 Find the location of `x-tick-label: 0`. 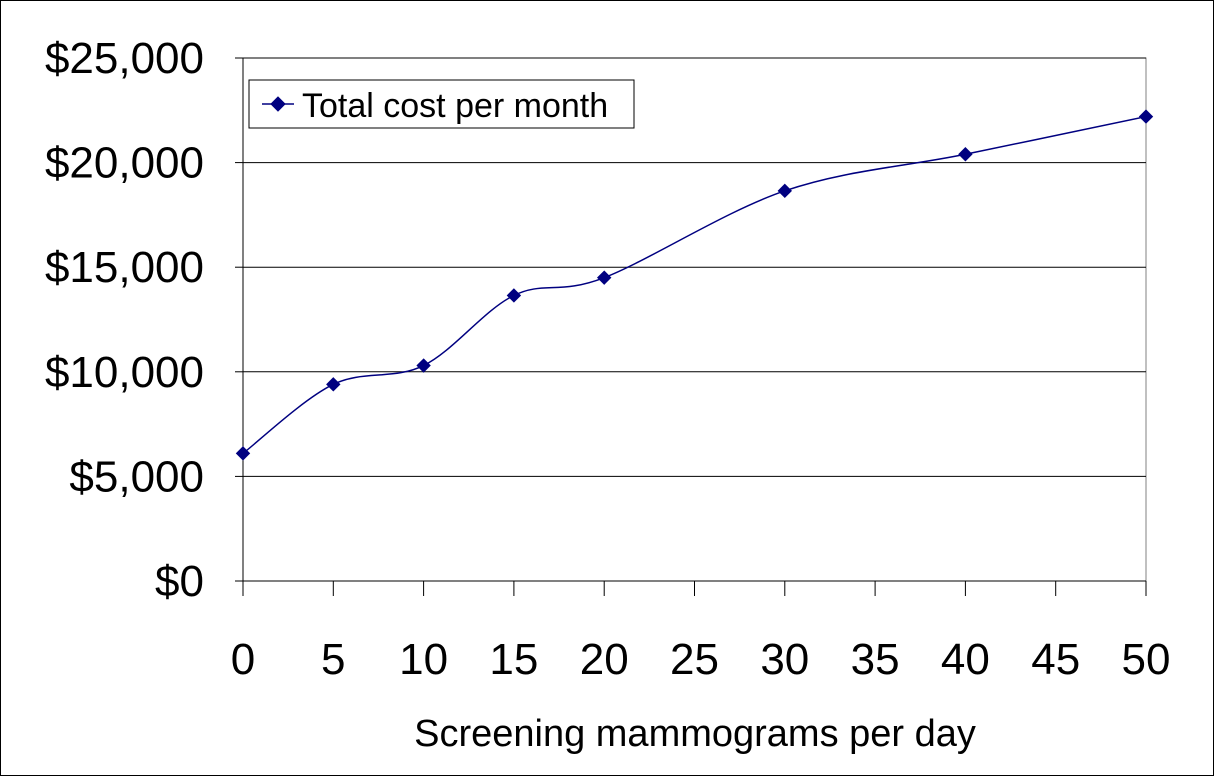

x-tick-label: 0 is located at coordinates (243, 659).